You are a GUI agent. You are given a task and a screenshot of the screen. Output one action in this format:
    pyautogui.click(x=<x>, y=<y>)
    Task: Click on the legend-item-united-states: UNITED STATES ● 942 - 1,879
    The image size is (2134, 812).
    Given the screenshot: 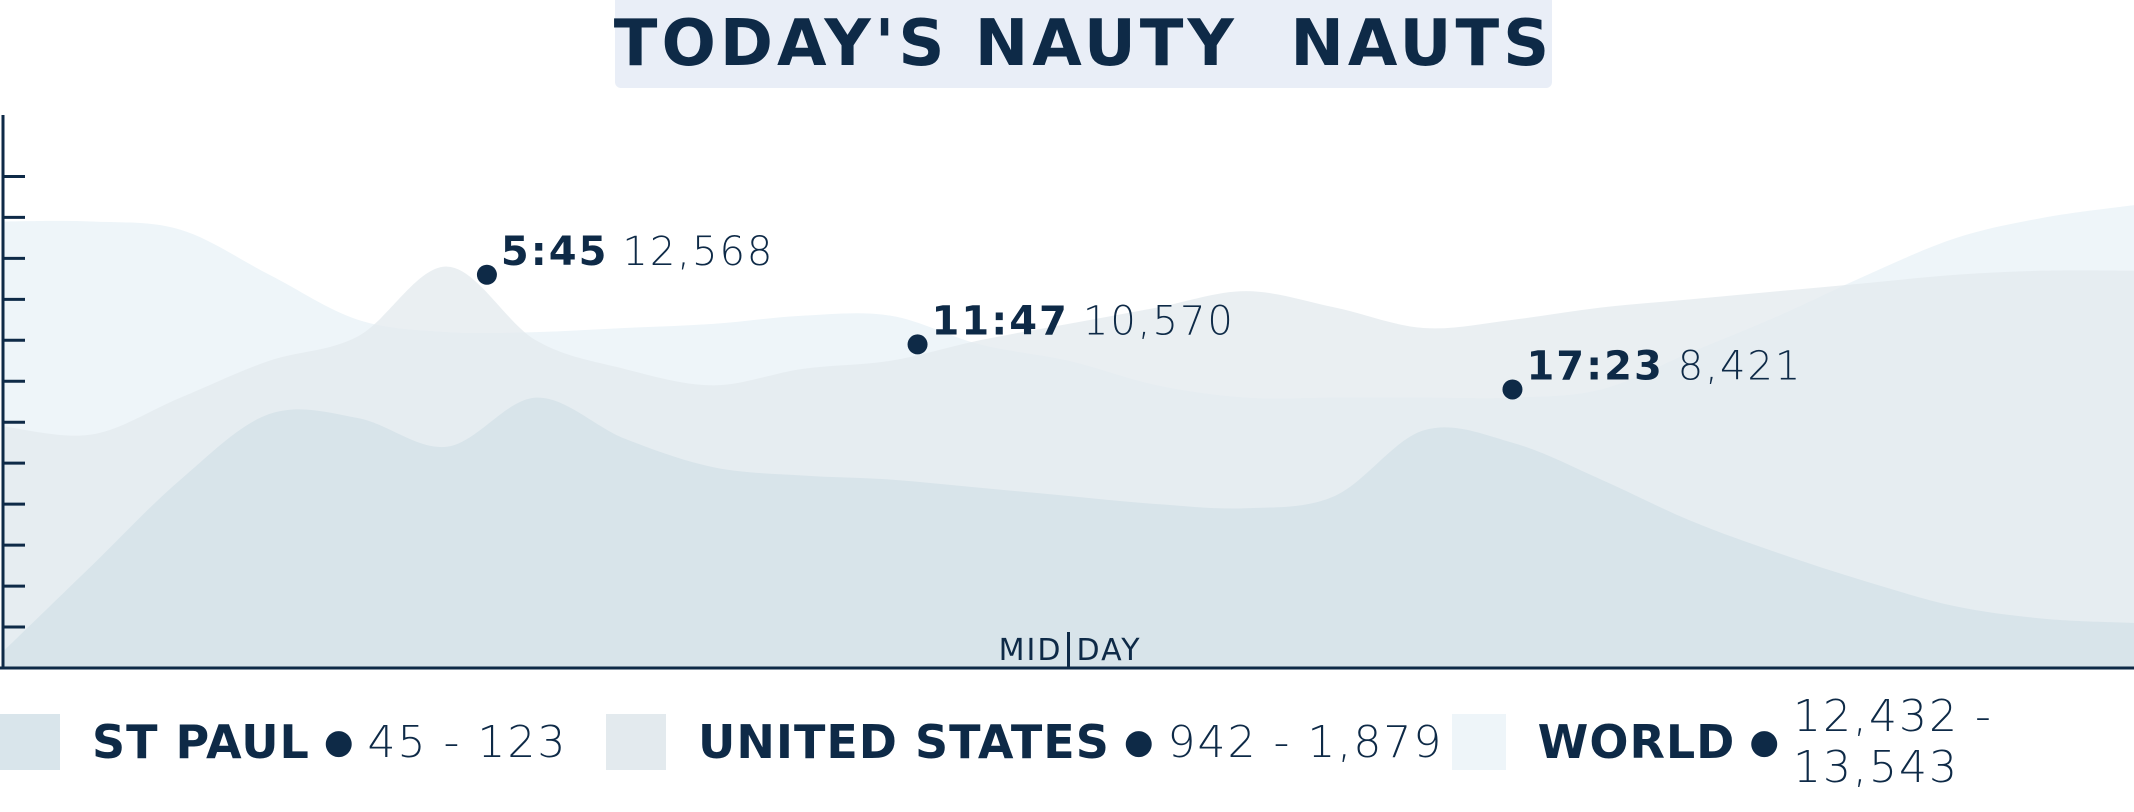 What is the action you would take?
    pyautogui.click(x=1024, y=742)
    